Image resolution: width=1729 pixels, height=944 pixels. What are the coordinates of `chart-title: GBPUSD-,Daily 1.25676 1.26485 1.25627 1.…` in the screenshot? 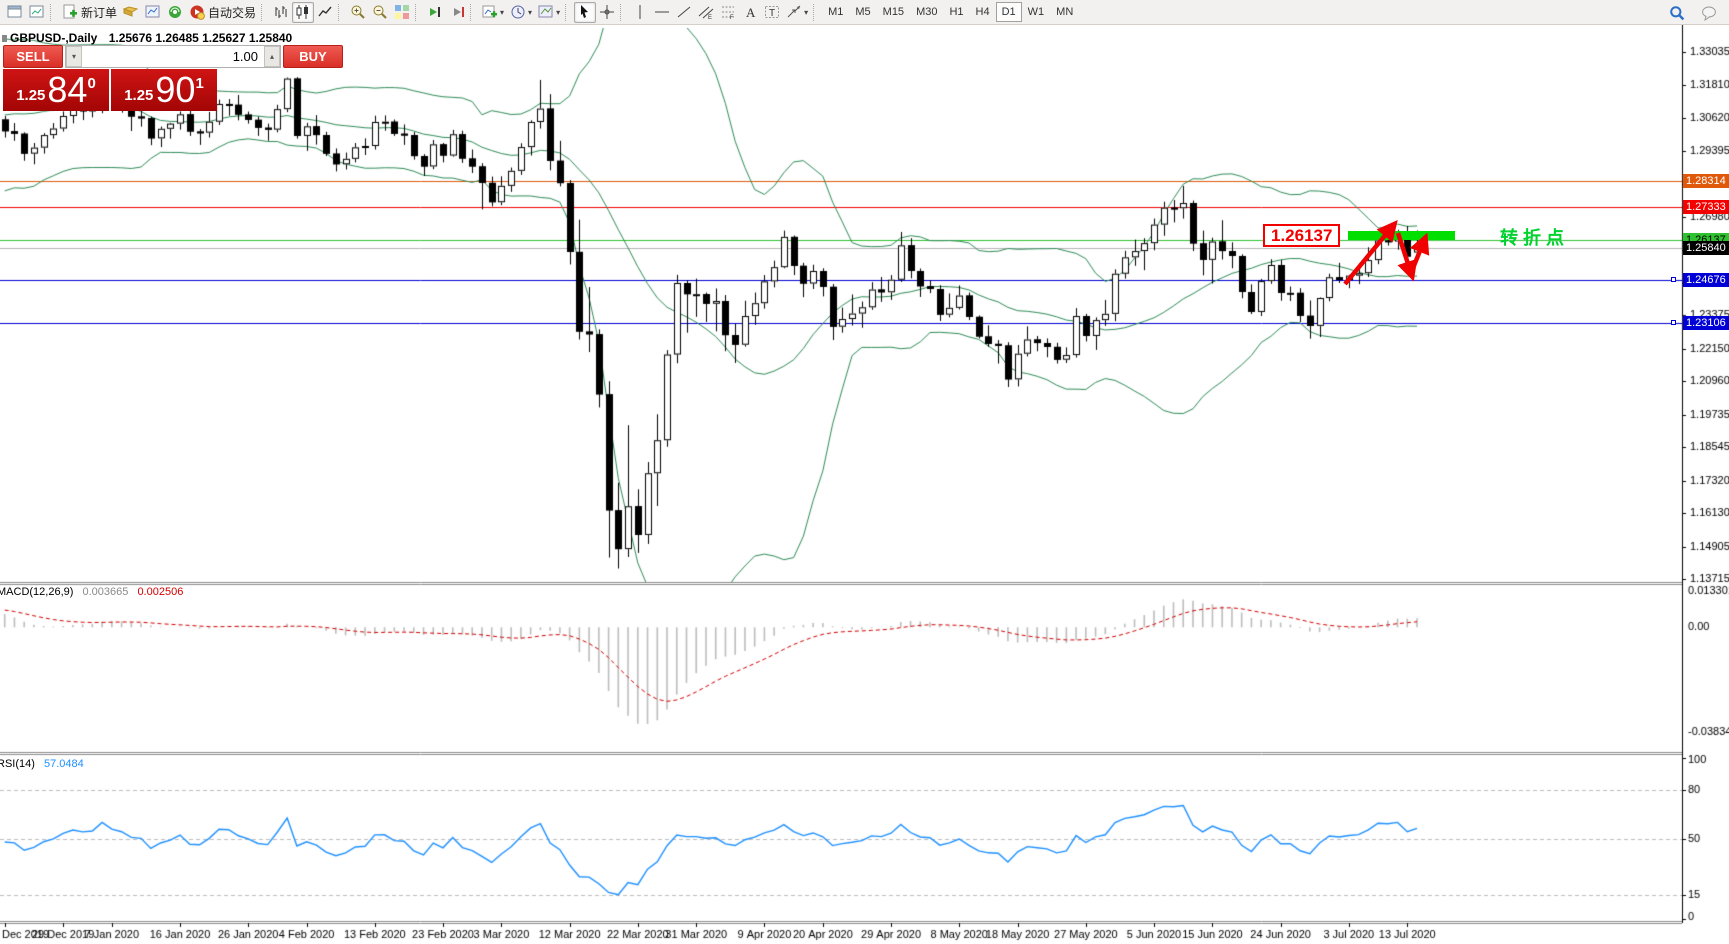 It's located at (151, 38).